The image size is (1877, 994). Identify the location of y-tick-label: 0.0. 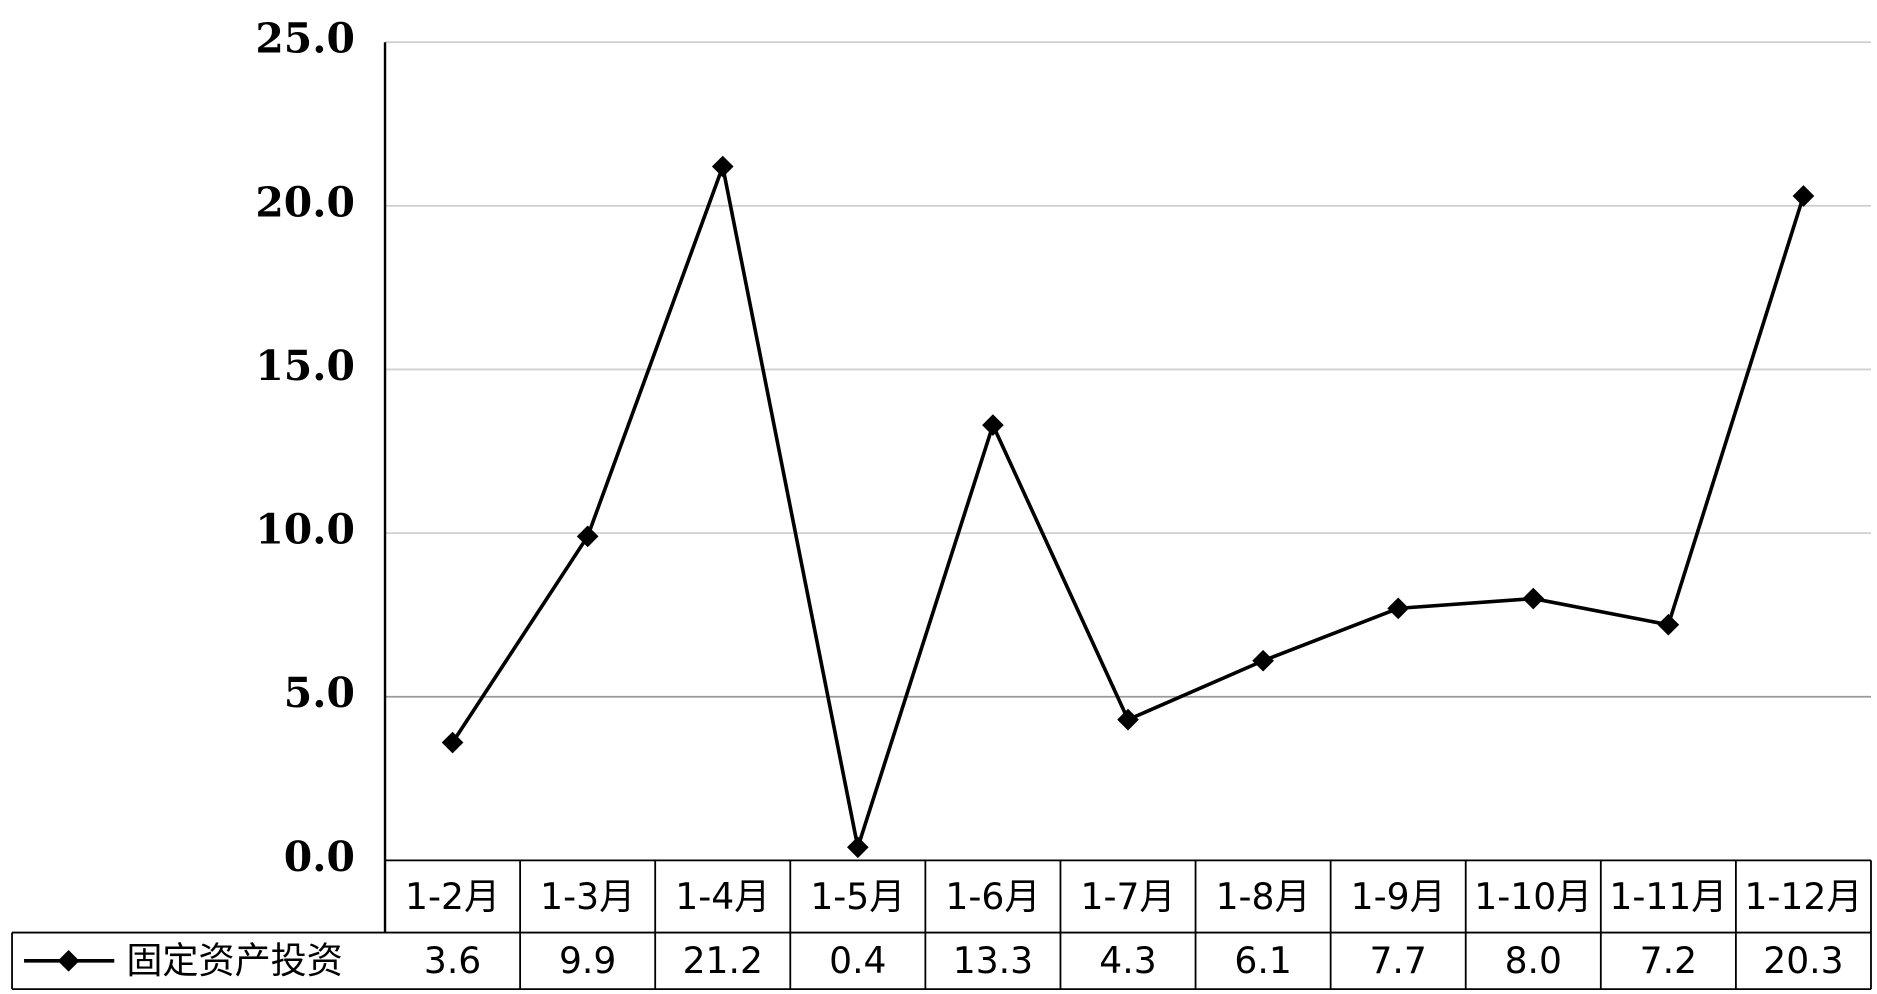
(319, 857).